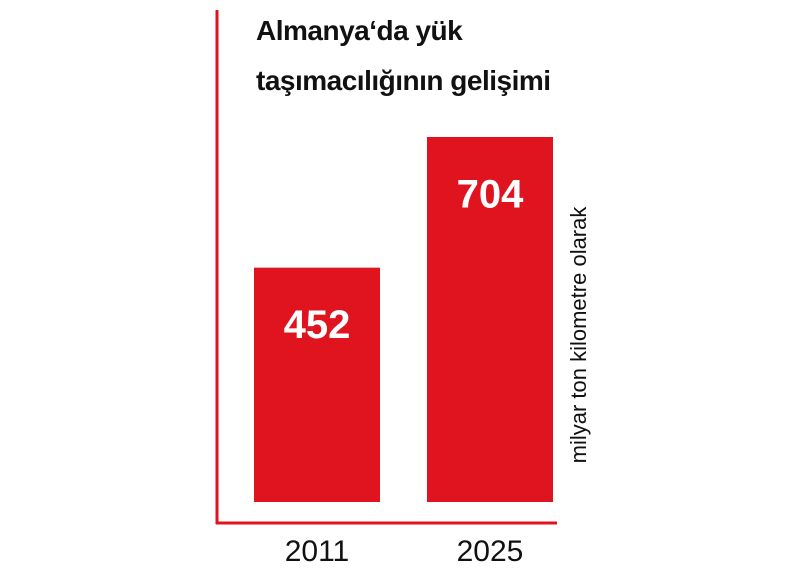 Image resolution: width=810 pixels, height=586 pixels. What do you see at coordinates (317, 325) in the screenshot?
I see `value-label: 452` at bounding box center [317, 325].